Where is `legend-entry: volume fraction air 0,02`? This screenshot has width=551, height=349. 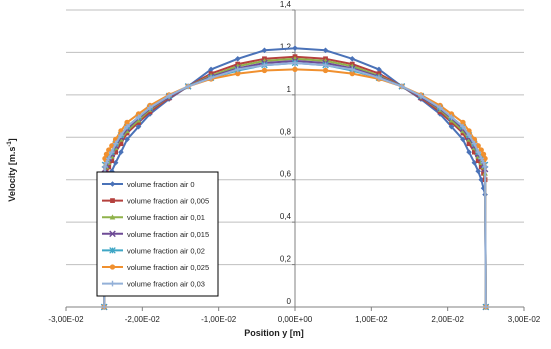 legend-entry: volume fraction air 0,02 is located at coordinates (153, 250).